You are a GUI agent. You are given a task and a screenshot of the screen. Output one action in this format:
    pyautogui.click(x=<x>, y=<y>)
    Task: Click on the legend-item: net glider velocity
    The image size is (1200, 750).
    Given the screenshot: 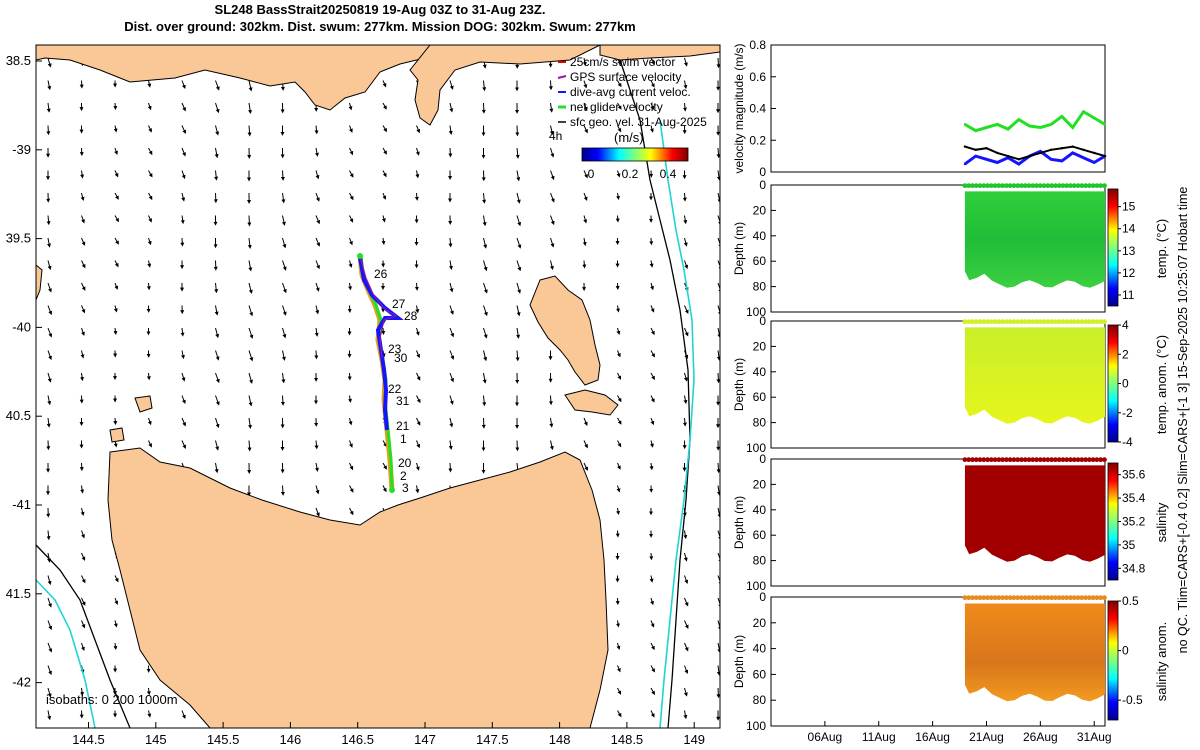 What is the action you would take?
    pyautogui.click(x=616, y=107)
    